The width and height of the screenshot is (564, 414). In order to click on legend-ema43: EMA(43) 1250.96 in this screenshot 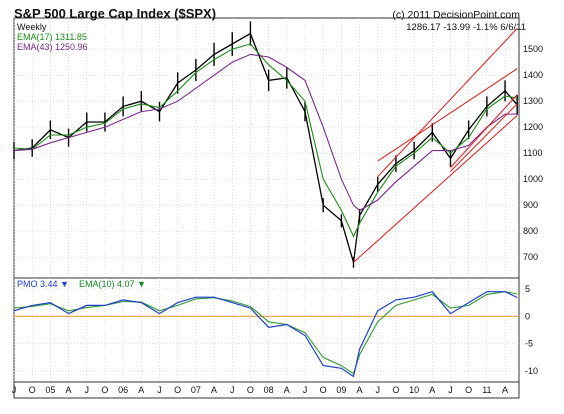, I will do `click(52, 47)`.